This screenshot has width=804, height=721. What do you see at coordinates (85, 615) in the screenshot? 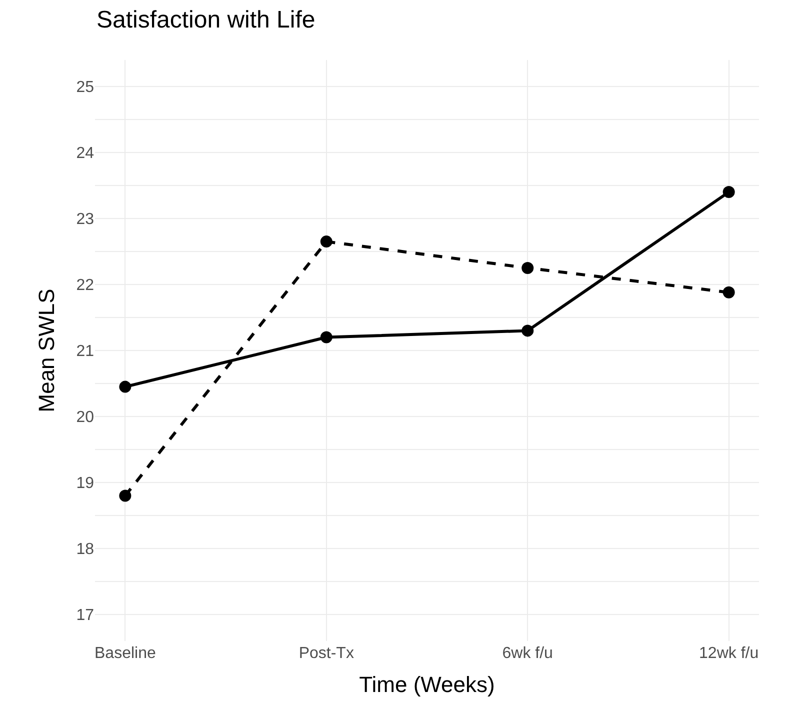
I see `y-tick-label: 17` at bounding box center [85, 615].